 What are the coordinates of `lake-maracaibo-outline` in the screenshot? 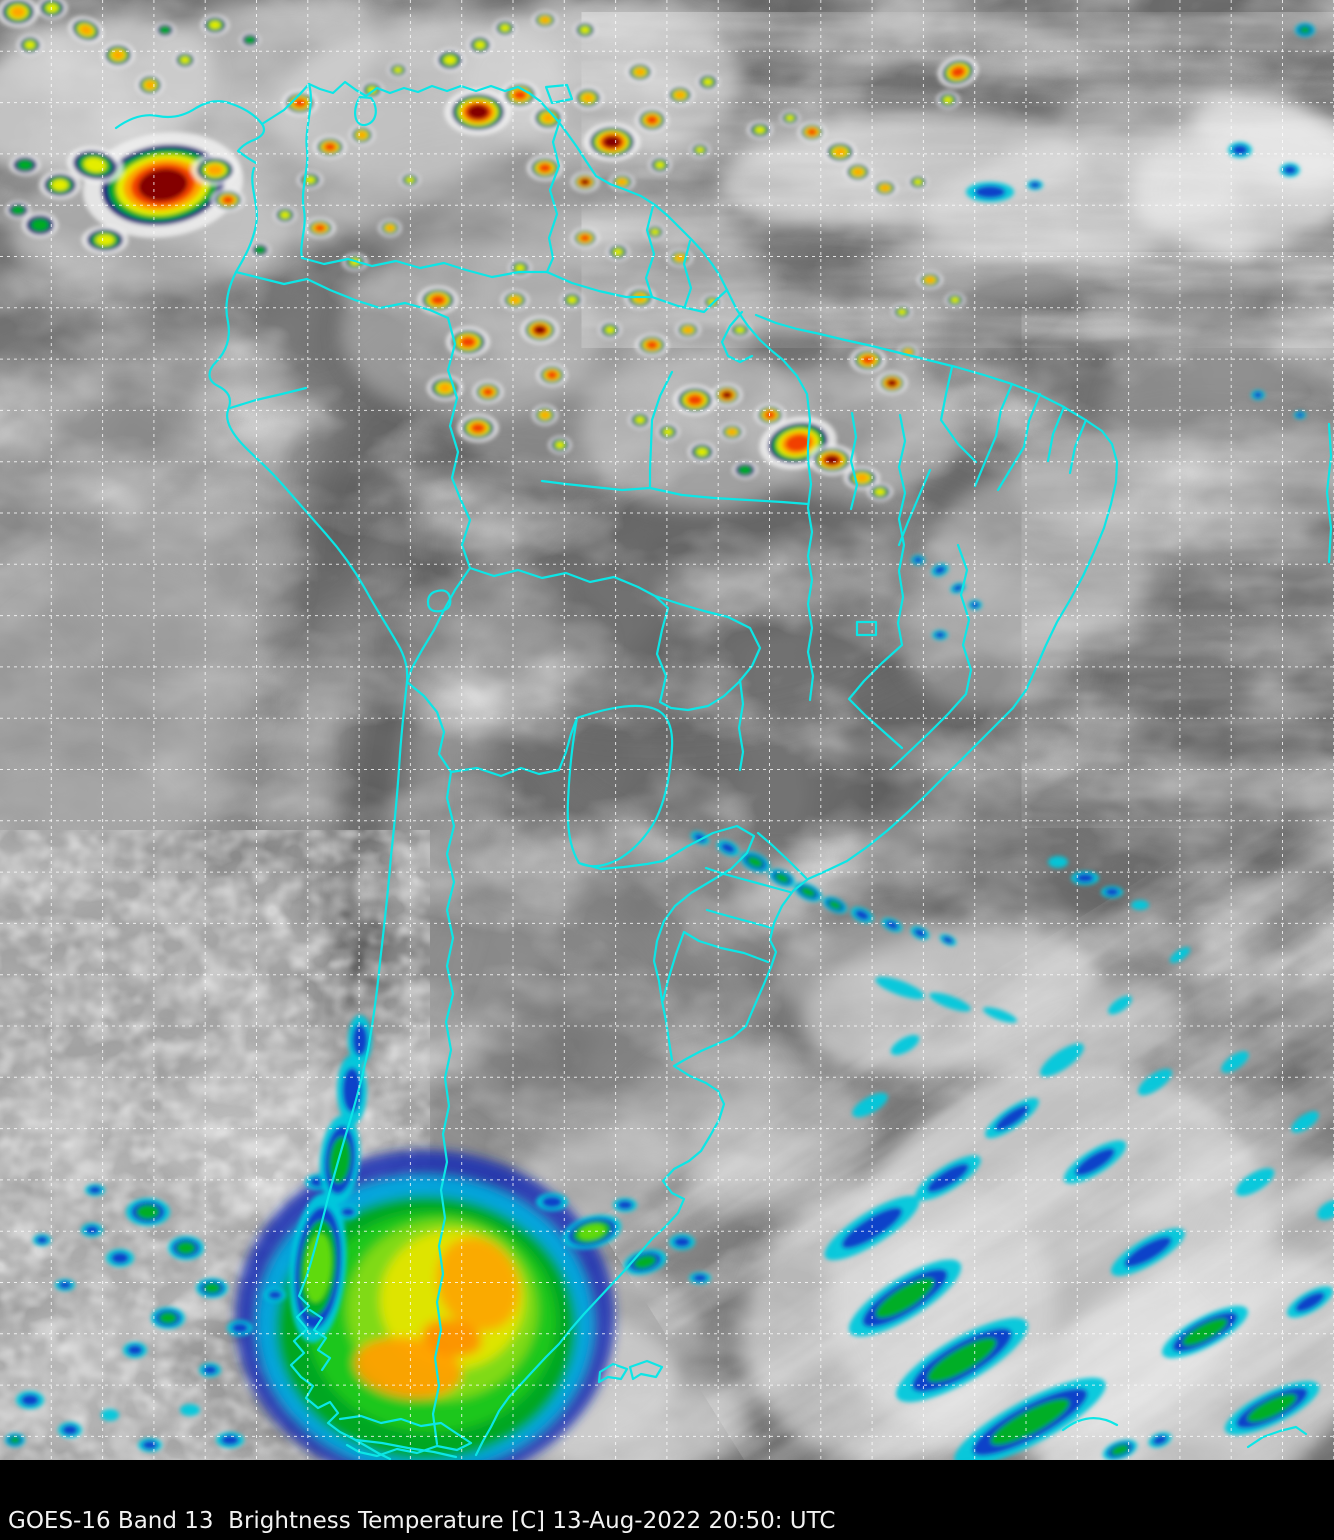 It's located at (365, 111).